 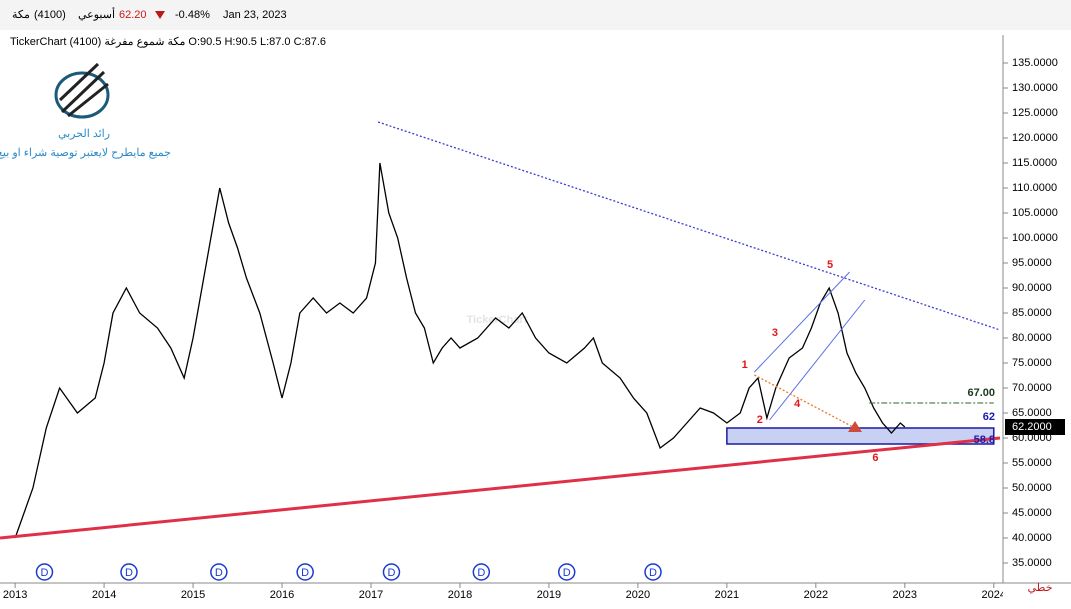 What do you see at coordinates (1035, 113) in the screenshot?
I see `y-tick-label: 125.0000` at bounding box center [1035, 113].